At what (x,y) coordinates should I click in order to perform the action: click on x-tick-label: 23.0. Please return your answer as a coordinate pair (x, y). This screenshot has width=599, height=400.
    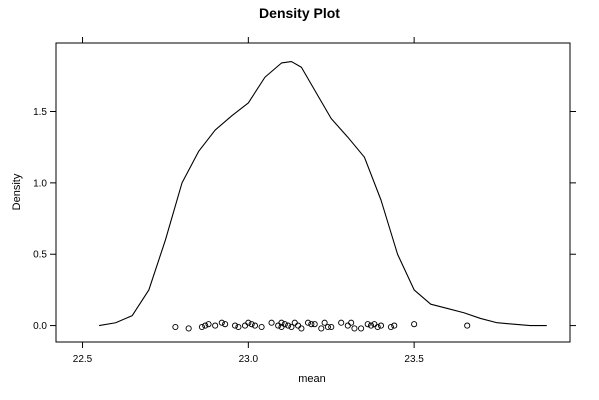
    Looking at the image, I should click on (249, 359).